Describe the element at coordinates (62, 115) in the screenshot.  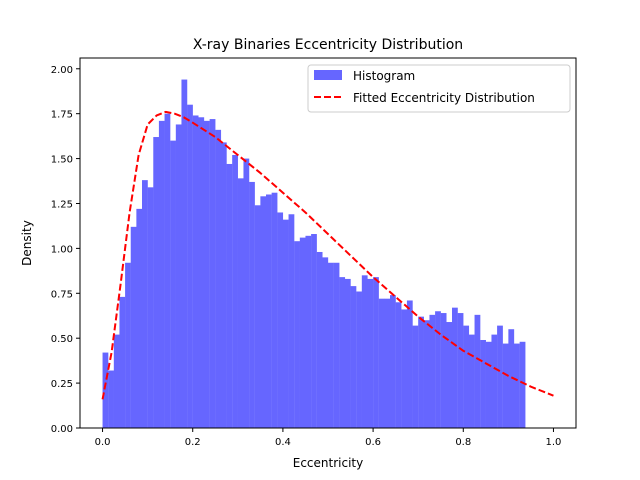
I see `y-tick-label: 1.75` at that location.